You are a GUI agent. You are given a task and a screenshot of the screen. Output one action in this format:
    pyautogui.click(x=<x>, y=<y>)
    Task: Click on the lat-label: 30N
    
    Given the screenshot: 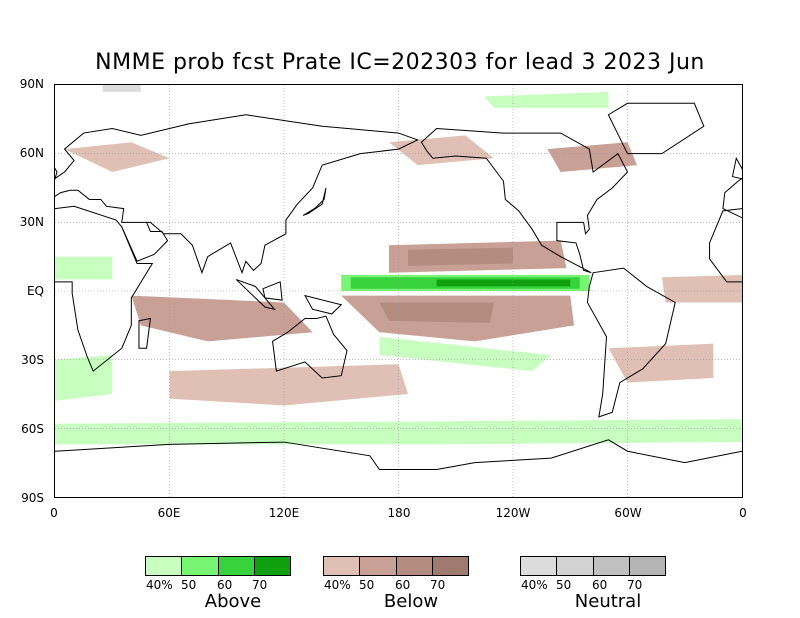 What is the action you would take?
    pyautogui.click(x=31, y=222)
    